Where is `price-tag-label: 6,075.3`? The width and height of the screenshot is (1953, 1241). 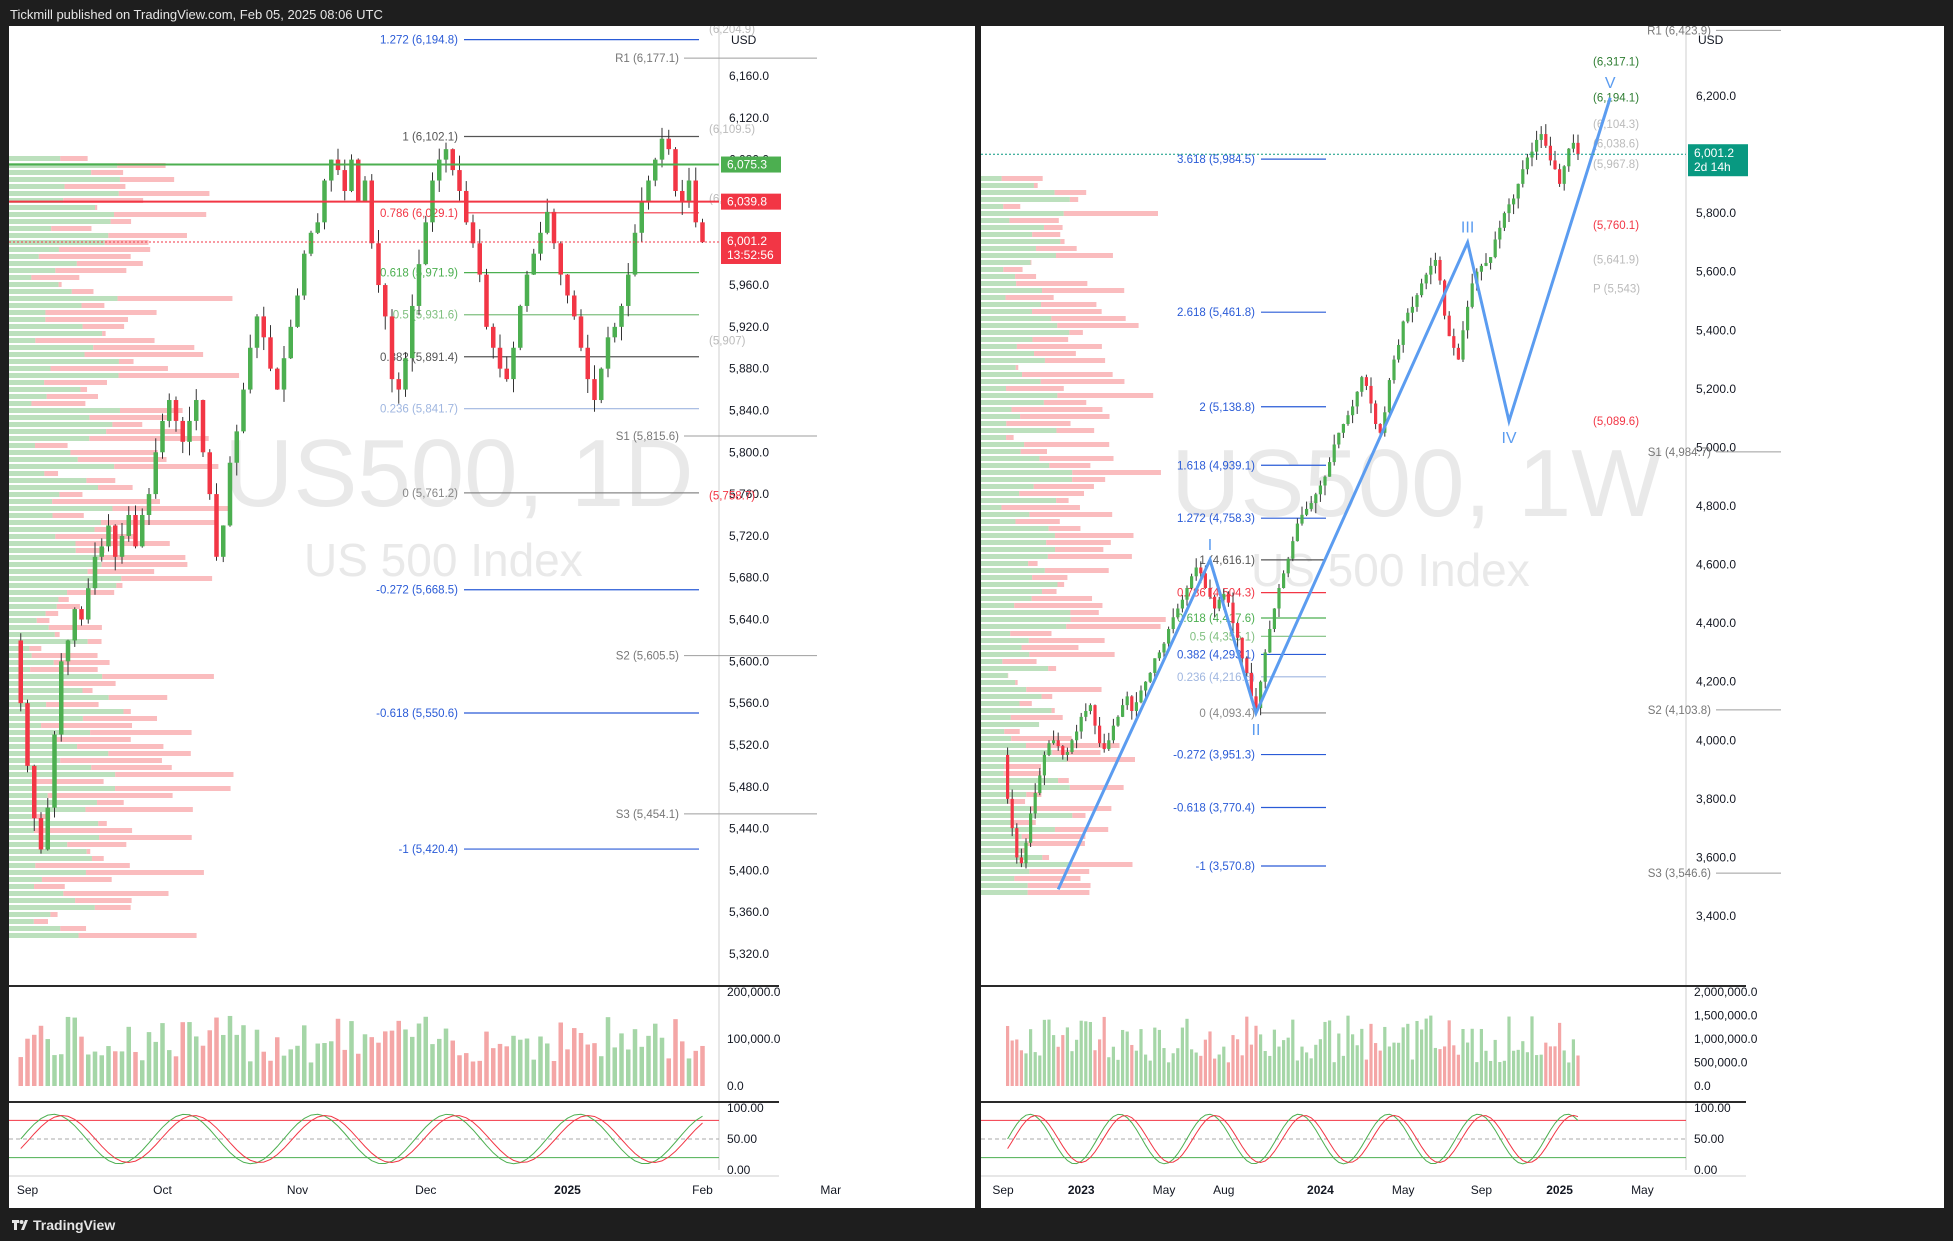
price-tag-label: 6,075.3 is located at coordinates (747, 165).